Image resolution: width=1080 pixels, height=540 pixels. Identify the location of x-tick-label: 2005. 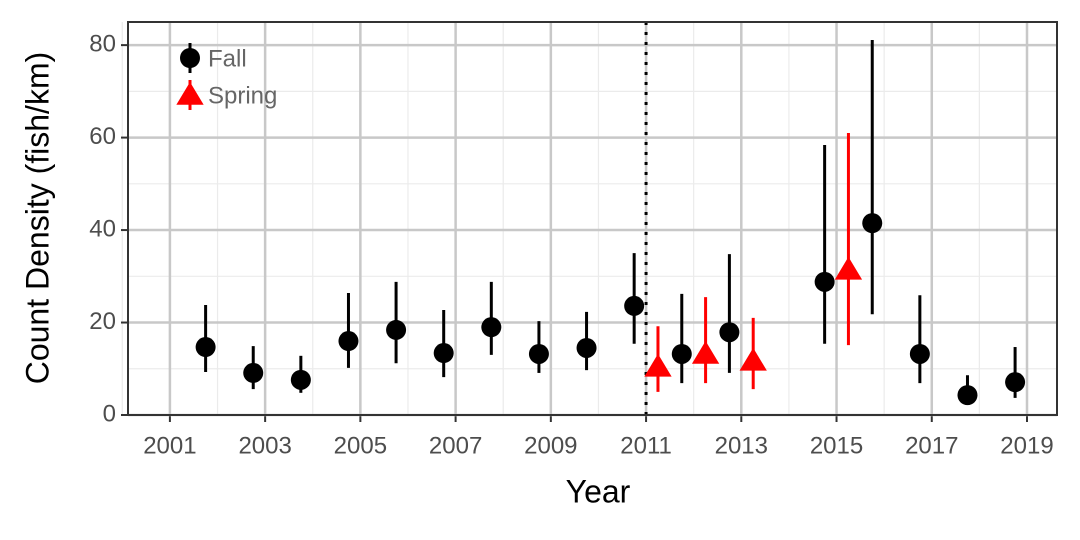
(360, 445).